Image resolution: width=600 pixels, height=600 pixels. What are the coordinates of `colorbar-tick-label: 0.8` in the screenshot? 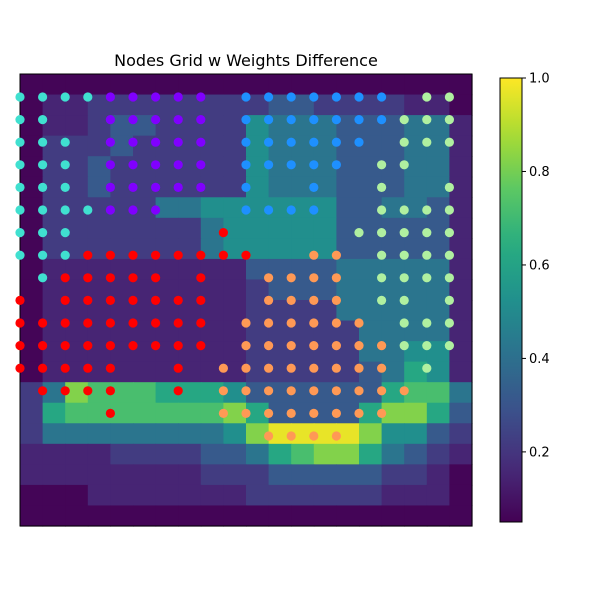 It's located at (539, 172).